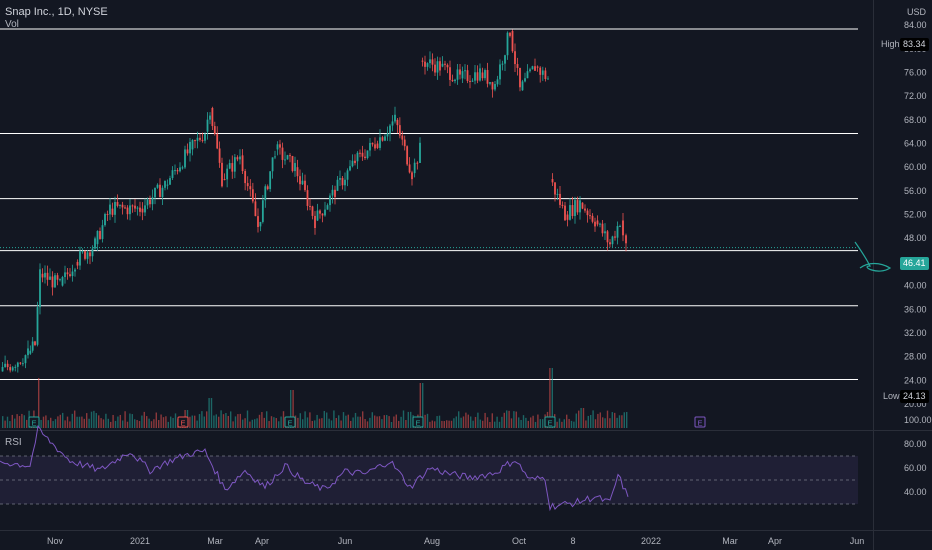 This screenshot has width=932, height=550. Describe the element at coordinates (915, 96) in the screenshot. I see `price-tick: 72.00` at that location.